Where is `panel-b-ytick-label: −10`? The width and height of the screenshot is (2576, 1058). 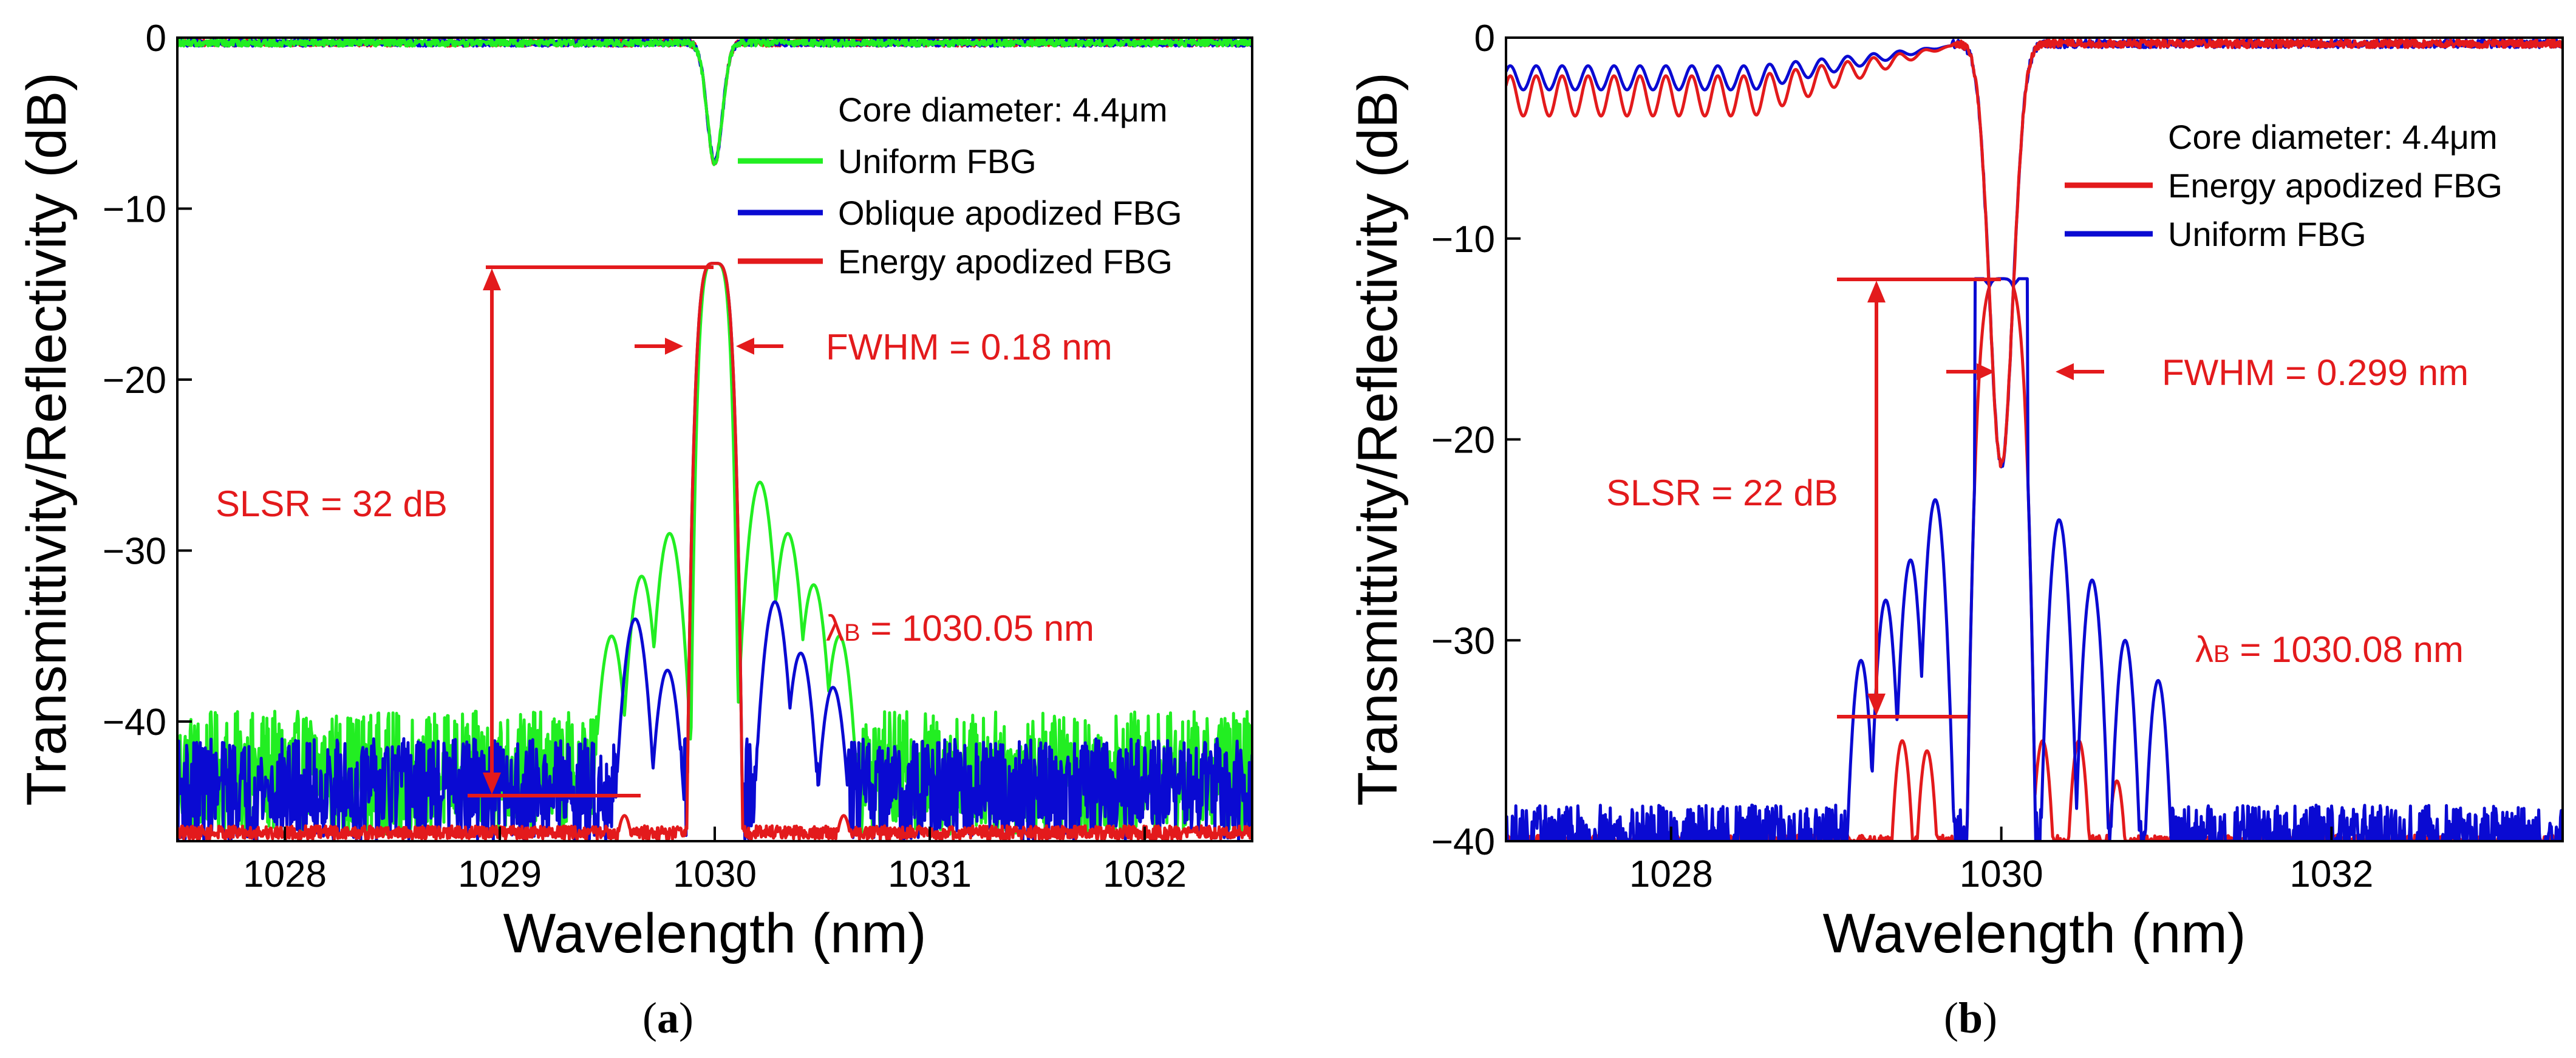 panel-b-ytick-label: −10 is located at coordinates (1463, 240).